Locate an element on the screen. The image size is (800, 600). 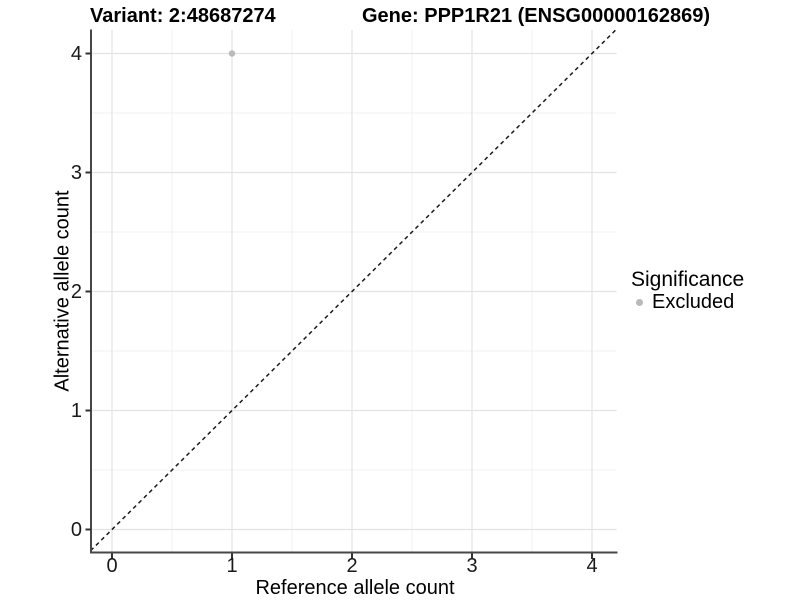
y-axis-label: Alternative allele count is located at coordinates (62, 291).